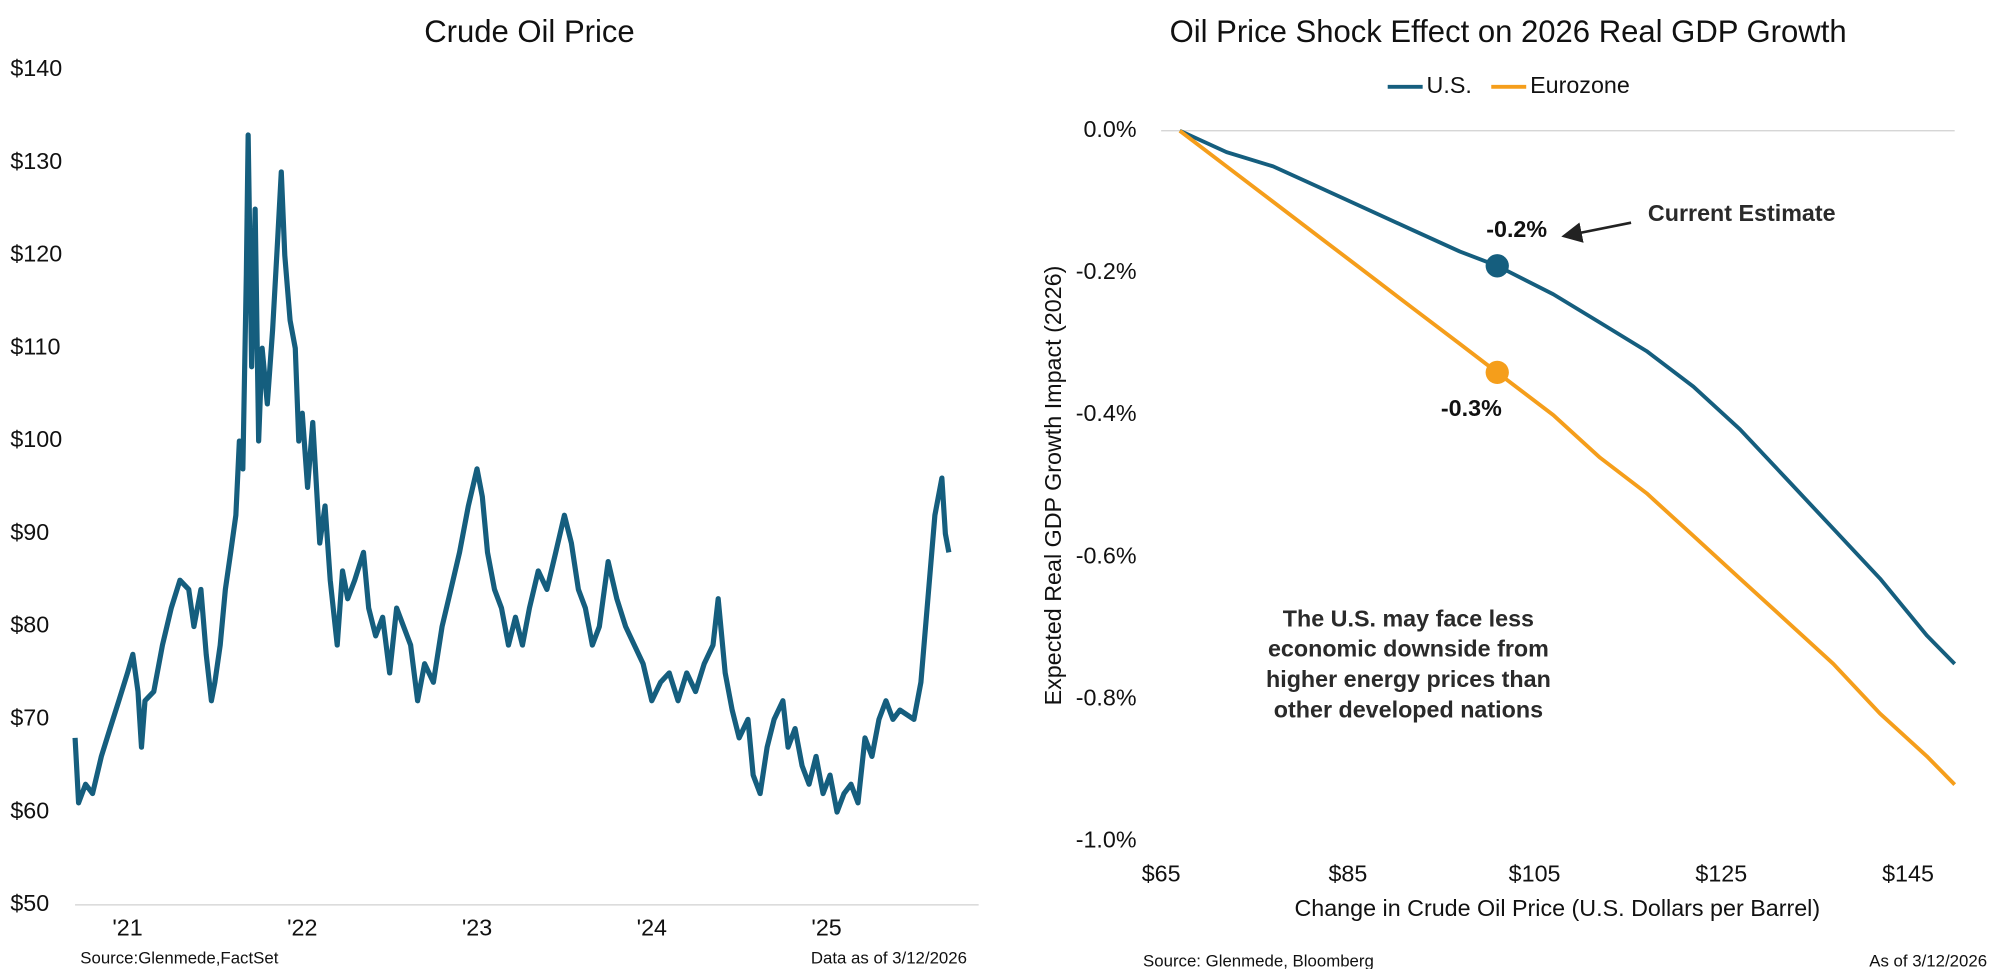 The height and width of the screenshot is (969, 2000). I want to click on x-tick-label: $105, so click(1535, 873).